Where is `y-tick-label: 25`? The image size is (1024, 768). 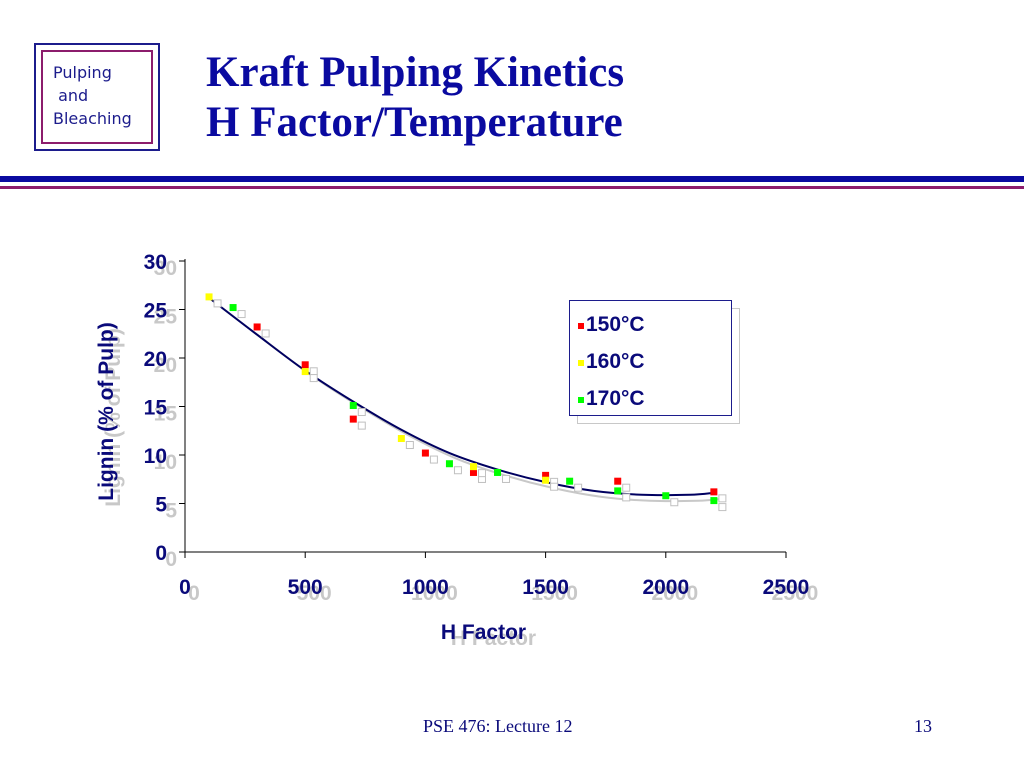
y-tick-label: 25 is located at coordinates (156, 311).